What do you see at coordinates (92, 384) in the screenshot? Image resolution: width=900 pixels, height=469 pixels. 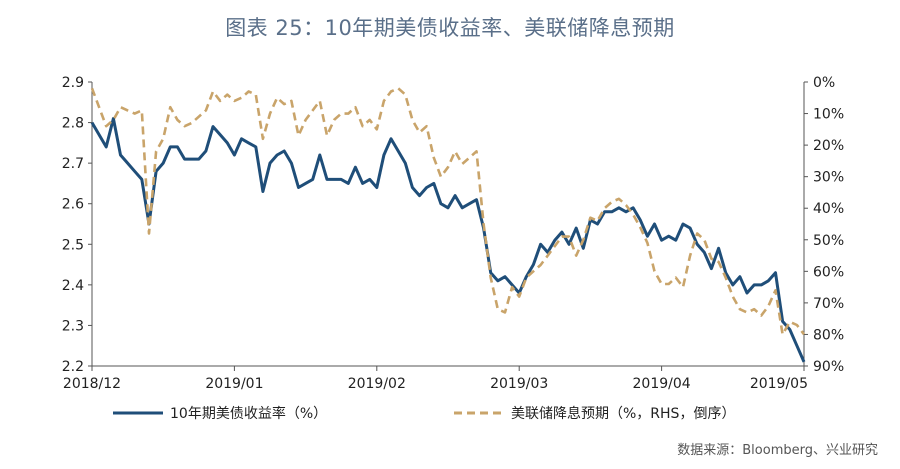 I see `x-tick-label: 2018/12` at bounding box center [92, 384].